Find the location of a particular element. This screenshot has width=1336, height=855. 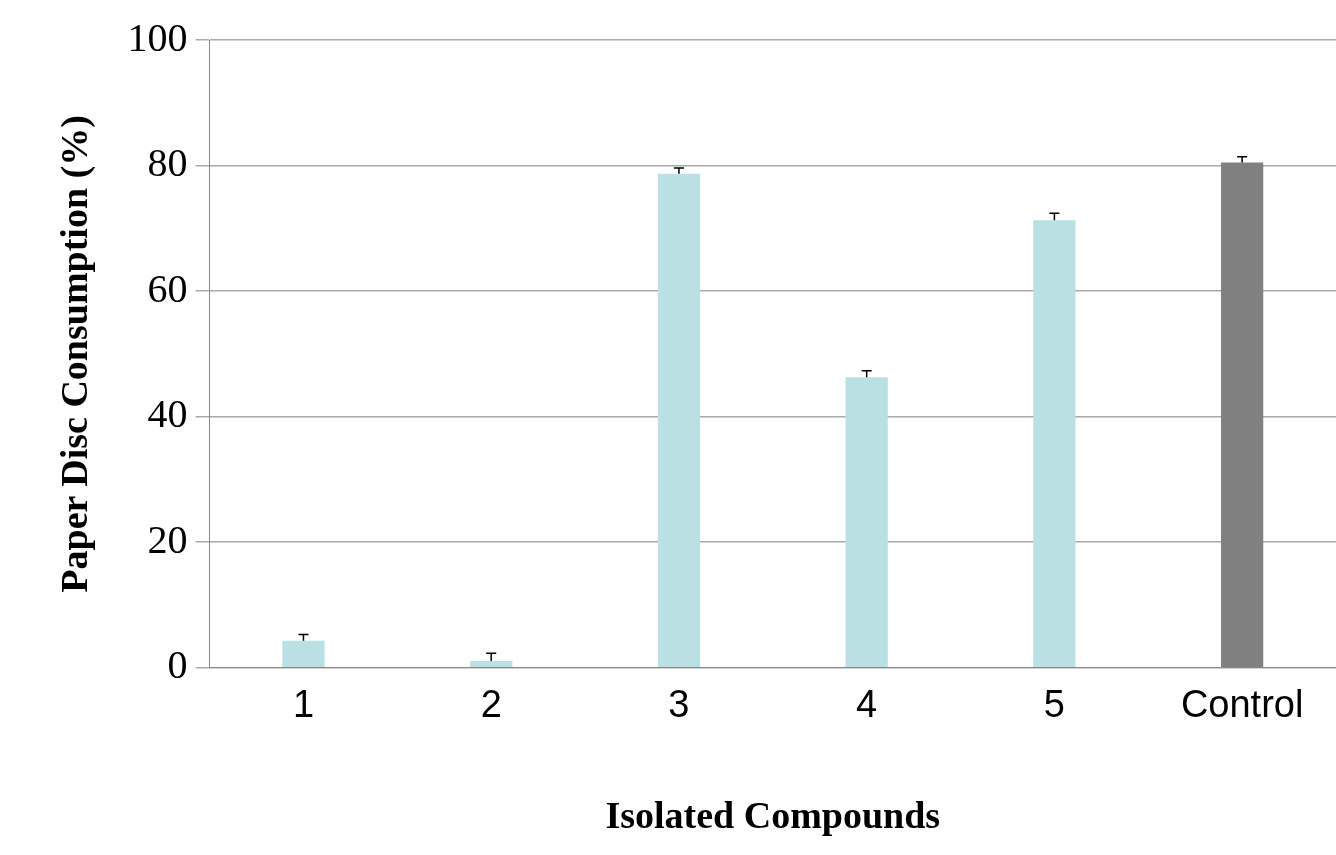

x-tick-label: 1 is located at coordinates (303, 704).